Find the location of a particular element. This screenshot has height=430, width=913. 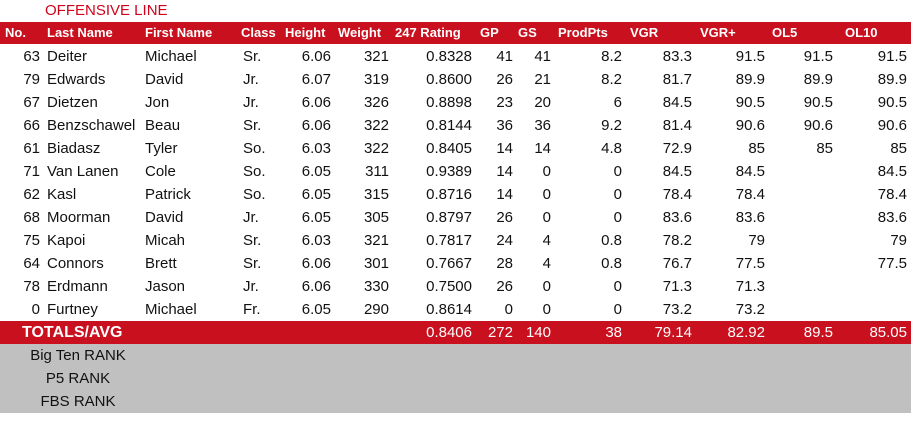

table-cell: 311 is located at coordinates (377, 171).